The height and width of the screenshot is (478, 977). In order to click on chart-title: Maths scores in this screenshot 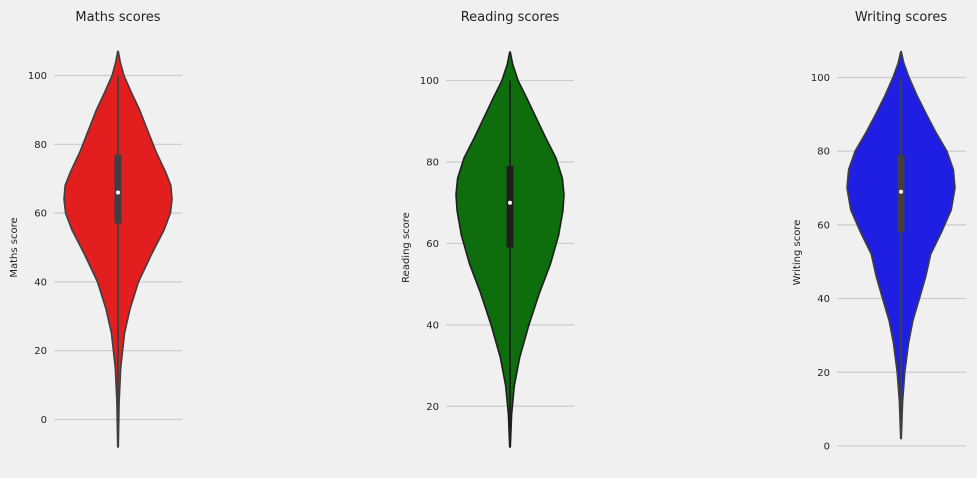, I will do `click(117, 17)`.